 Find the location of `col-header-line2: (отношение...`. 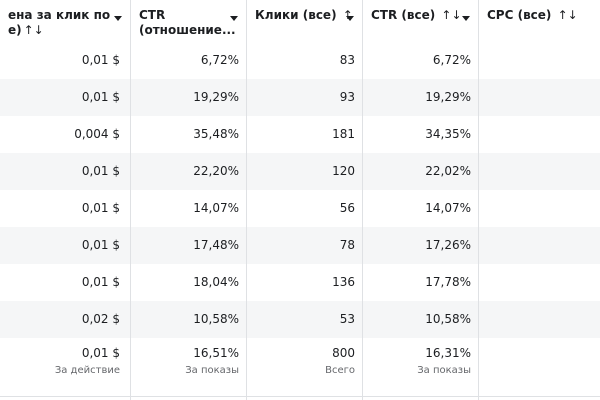

col-header-line2: (отношение... is located at coordinates (187, 30).